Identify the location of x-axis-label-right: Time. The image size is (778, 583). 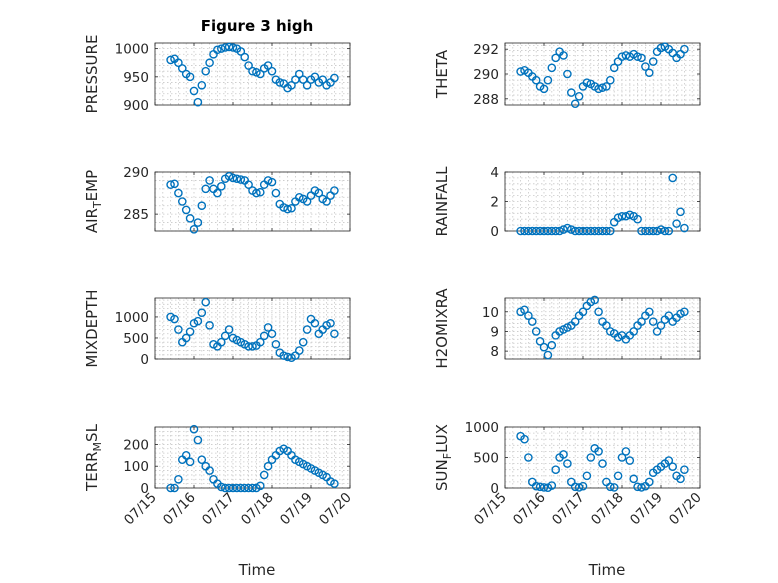
(607, 570).